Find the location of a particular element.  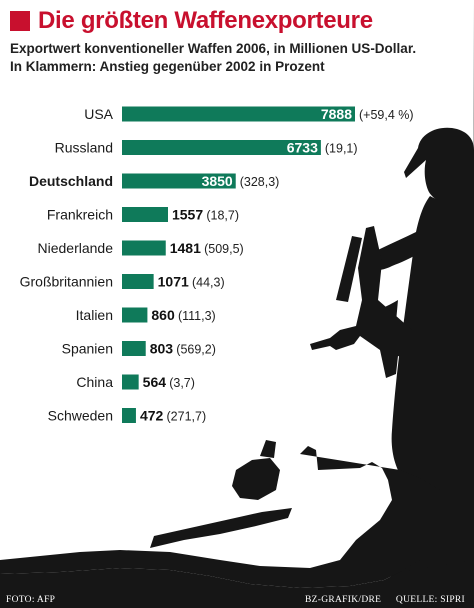

title-row: Die größten Waffenexporteure is located at coordinates (237, 20).